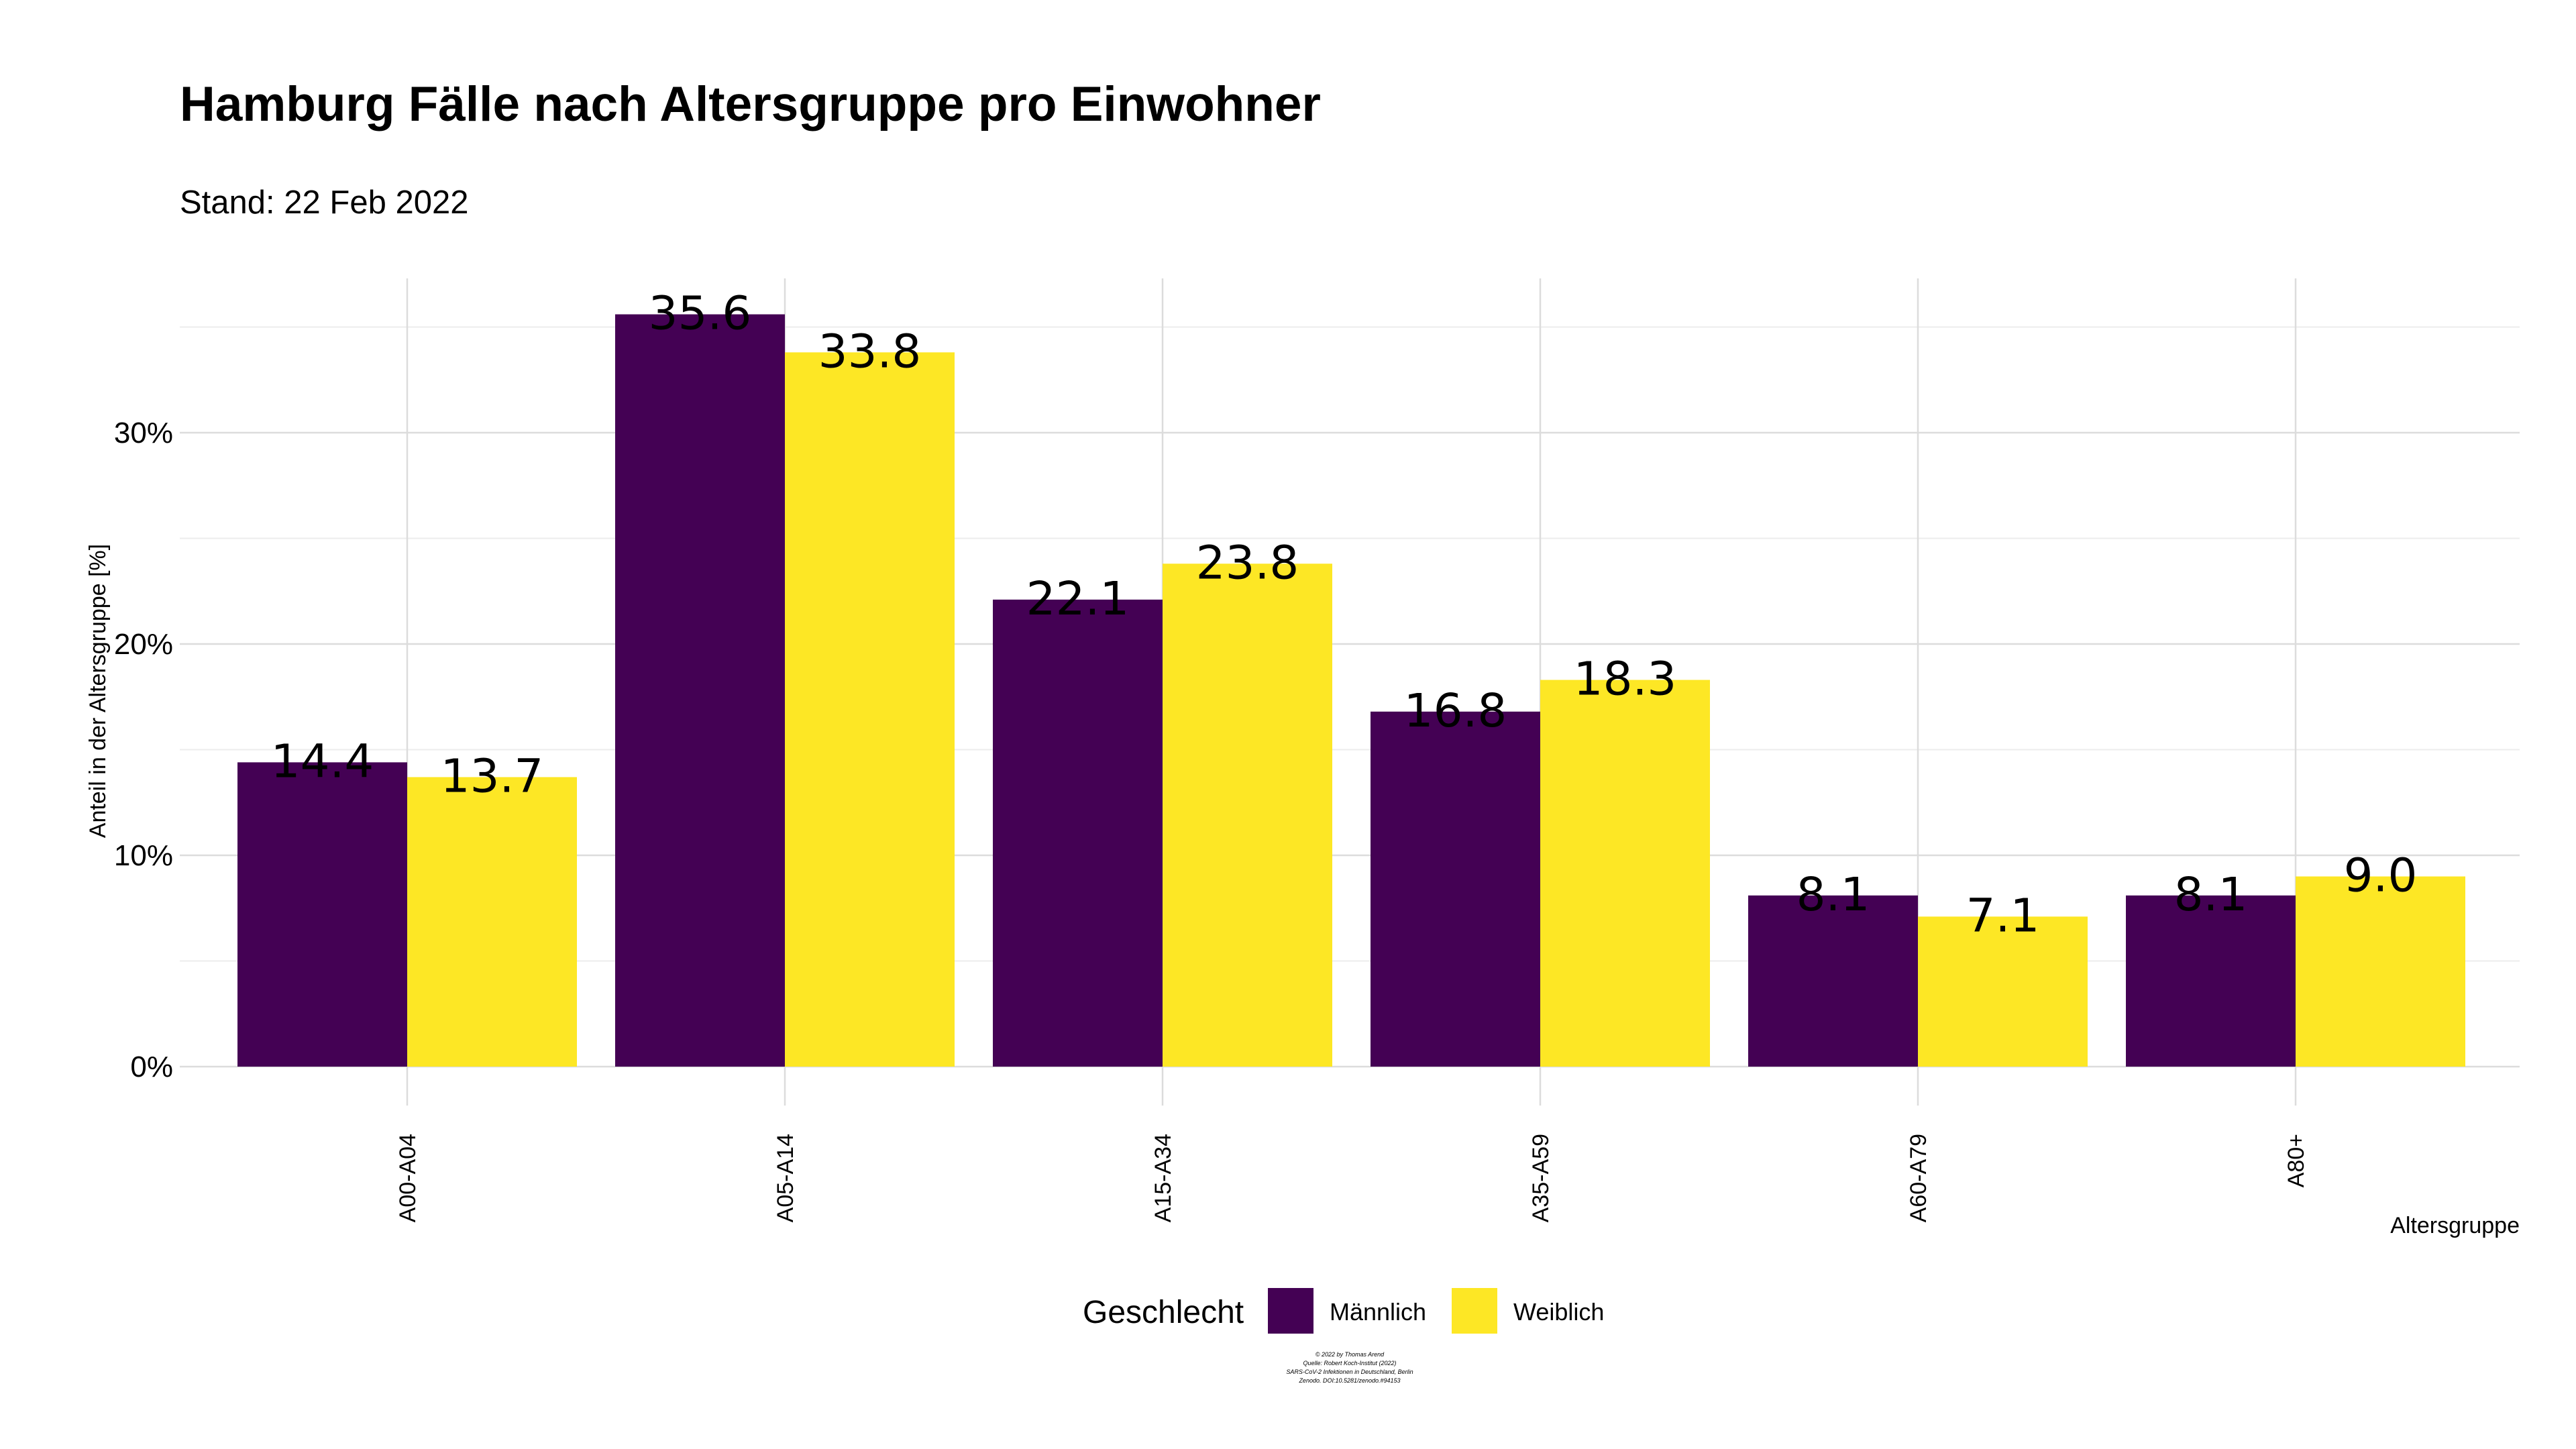 The image size is (2576, 1449). I want to click on x-tick-label: A05-A14, so click(785, 1178).